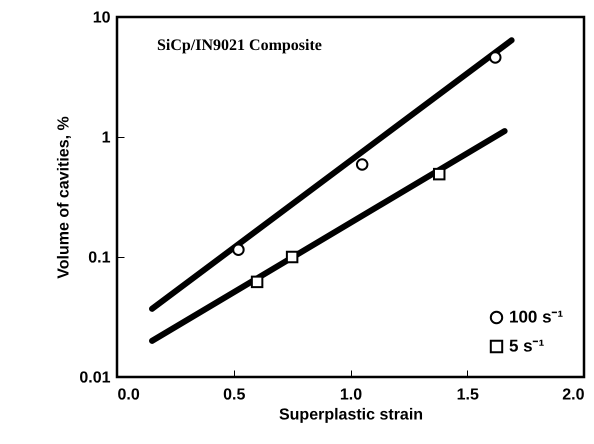 The width and height of the screenshot is (594, 444). What do you see at coordinates (95, 378) in the screenshot?
I see `y-tick-label: 0.01` at bounding box center [95, 378].